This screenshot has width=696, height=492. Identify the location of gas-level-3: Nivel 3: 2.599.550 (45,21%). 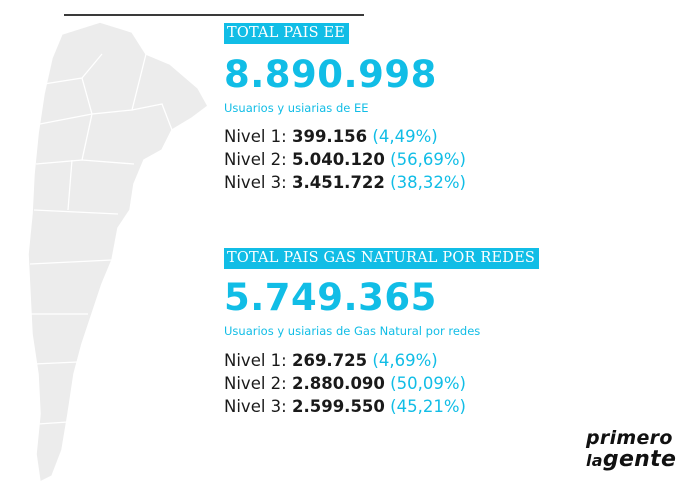
(381, 406).